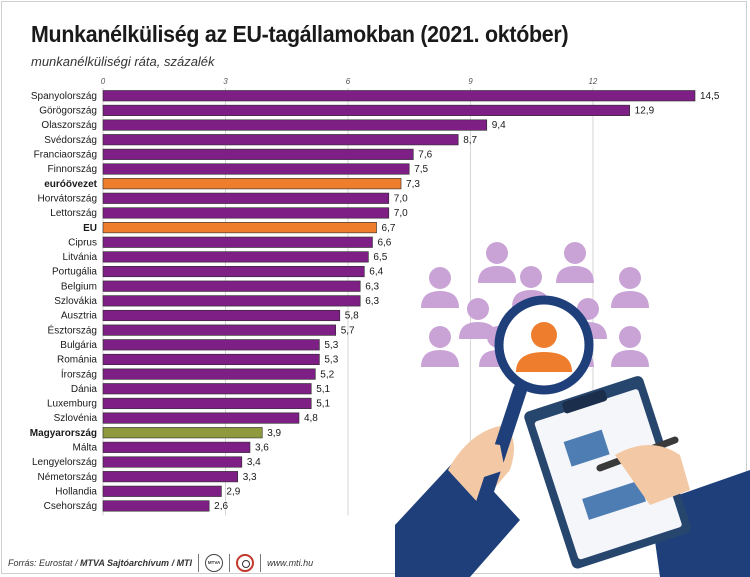 Image resolution: width=750 pixels, height=577 pixels. What do you see at coordinates (389, 228) in the screenshot?
I see `value-label: 6,7` at bounding box center [389, 228].